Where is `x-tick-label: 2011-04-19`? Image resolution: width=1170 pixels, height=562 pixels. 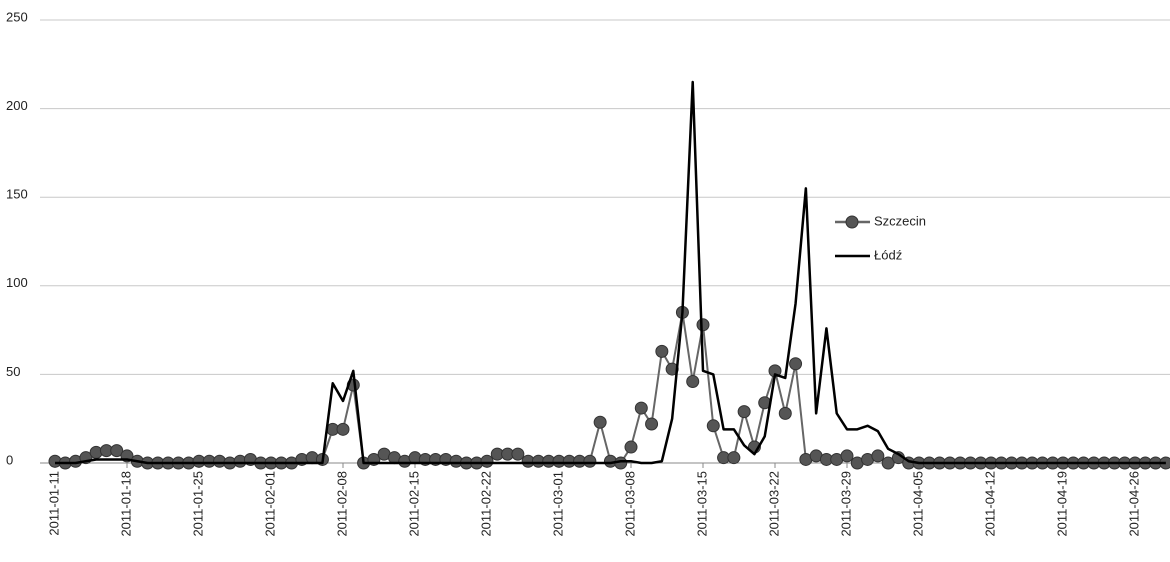 x-tick-label: 2011-04-19 is located at coordinates (1061, 504).